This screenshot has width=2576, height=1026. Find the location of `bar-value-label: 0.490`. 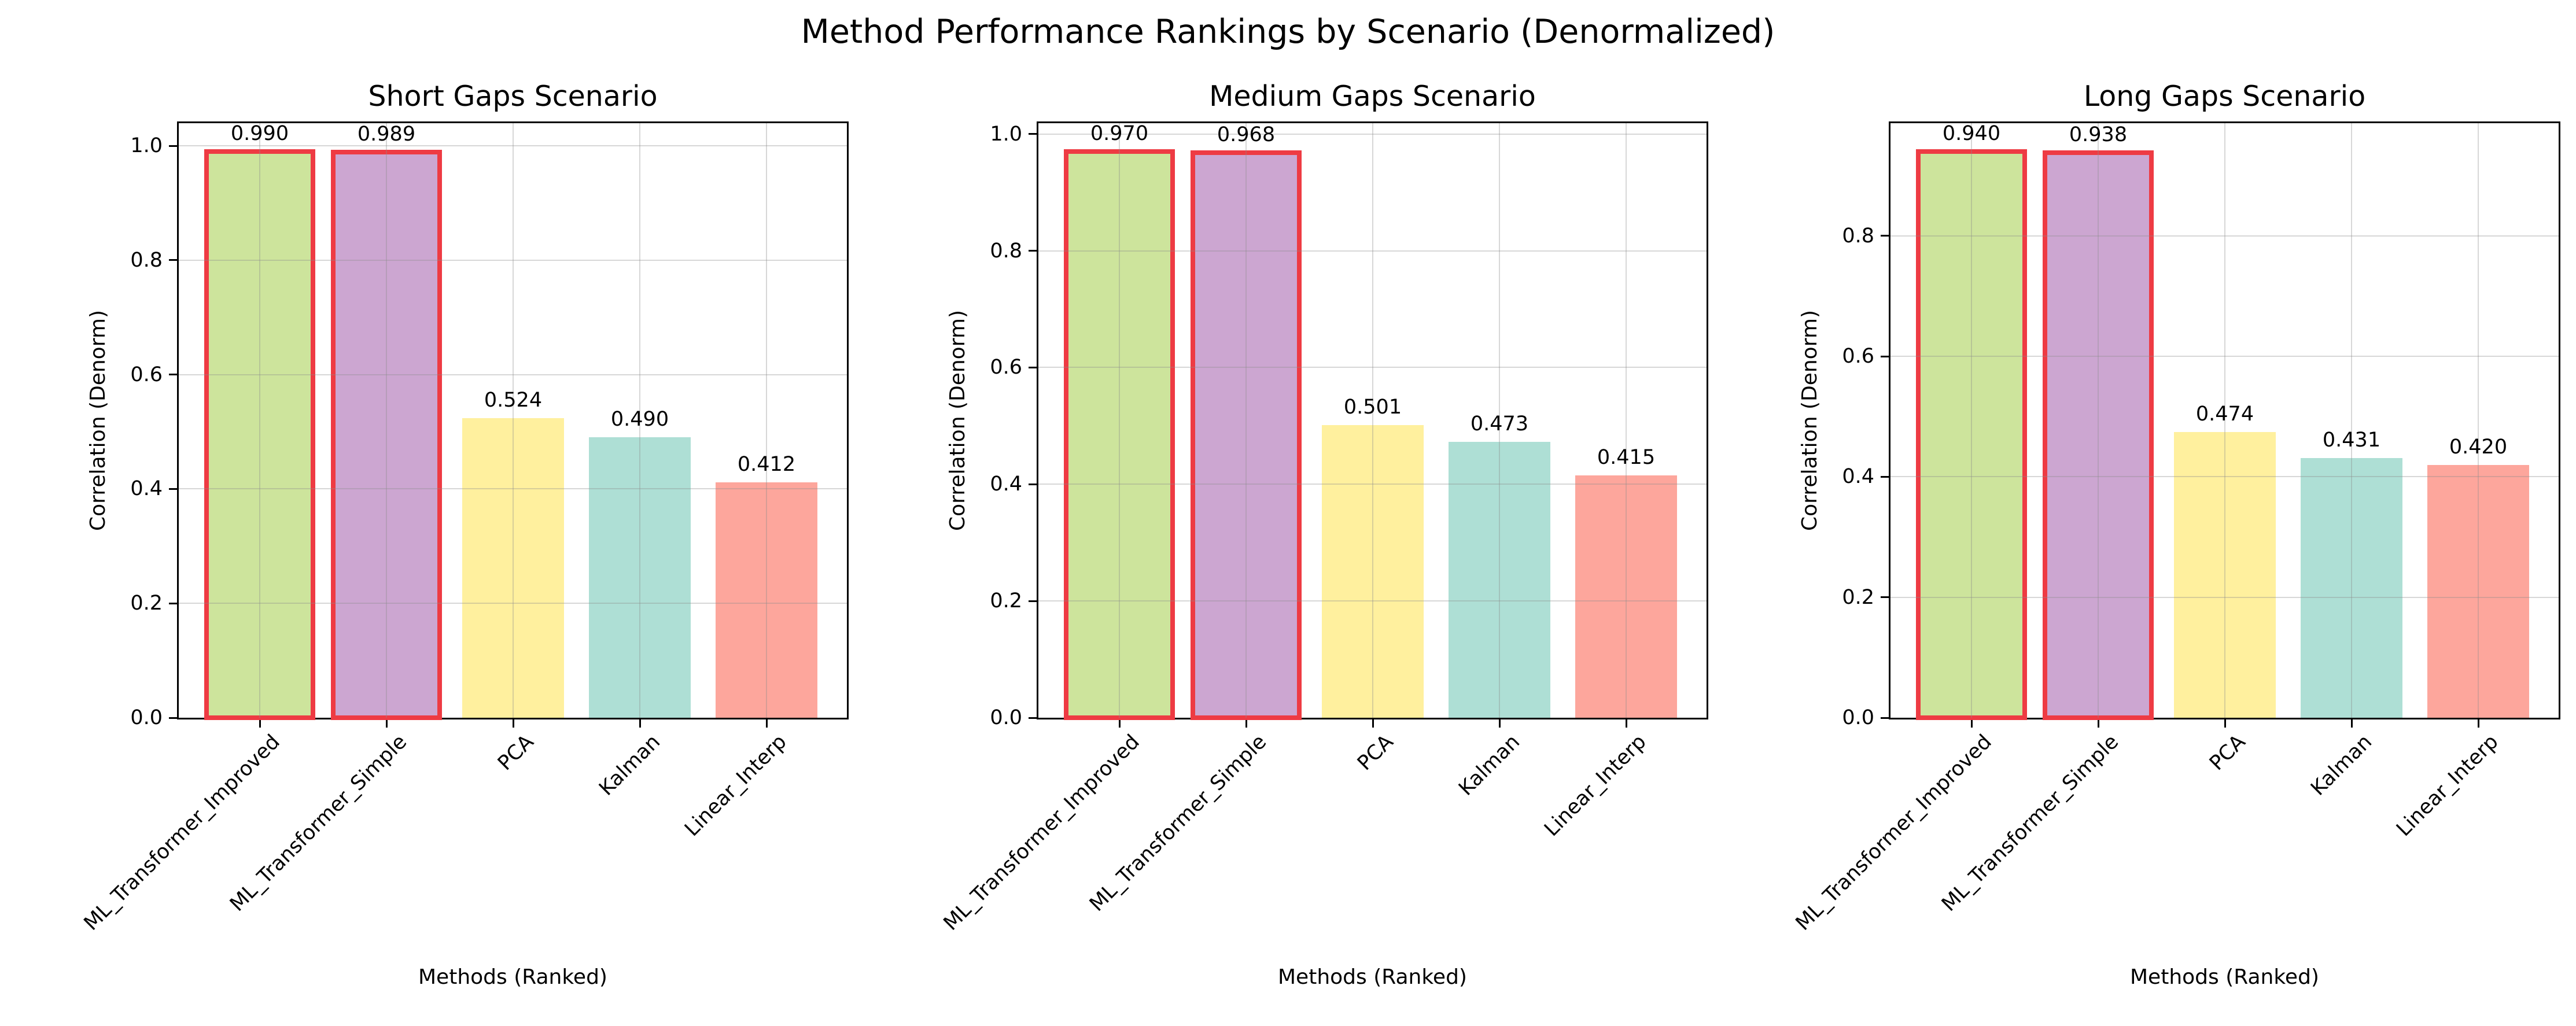

bar-value-label: 0.490 is located at coordinates (639, 419).